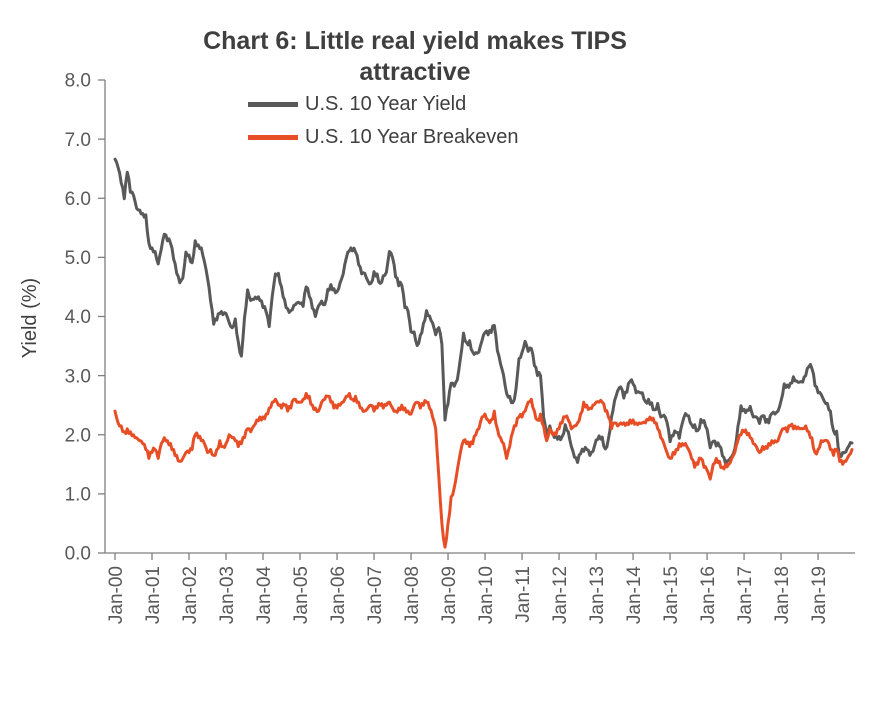 The height and width of the screenshot is (714, 876). What do you see at coordinates (116, 595) in the screenshot?
I see `svg-text: Jan-00` at bounding box center [116, 595].